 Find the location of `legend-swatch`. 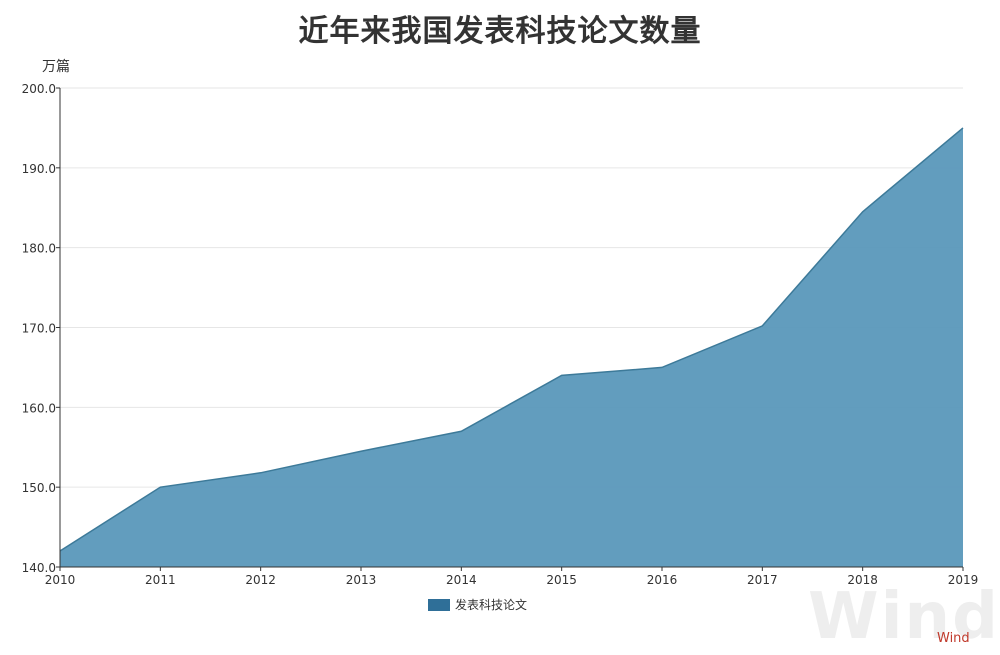

legend-swatch is located at coordinates (439, 604).